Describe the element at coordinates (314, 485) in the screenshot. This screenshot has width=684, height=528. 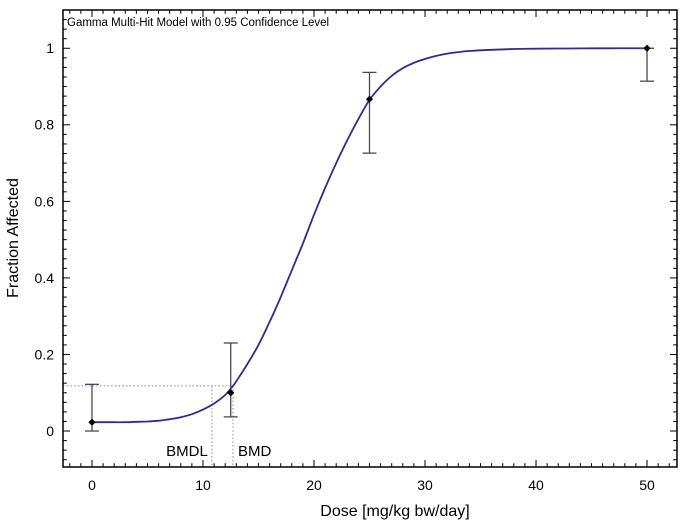
I see `x-tick-label: 20` at that location.